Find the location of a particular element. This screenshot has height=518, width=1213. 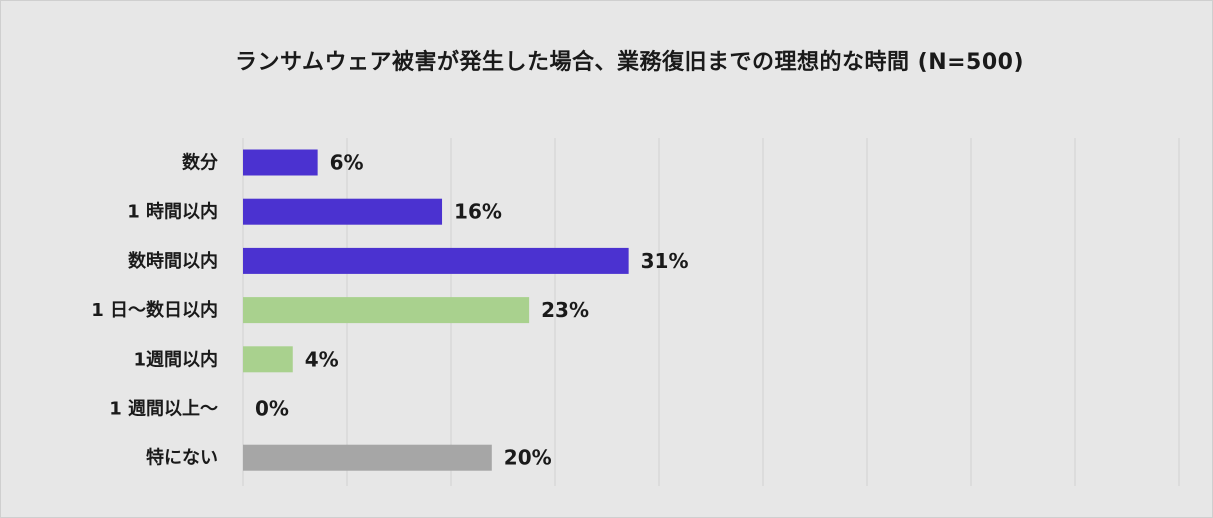

category-label: 1 週間以上～ is located at coordinates (163, 409).